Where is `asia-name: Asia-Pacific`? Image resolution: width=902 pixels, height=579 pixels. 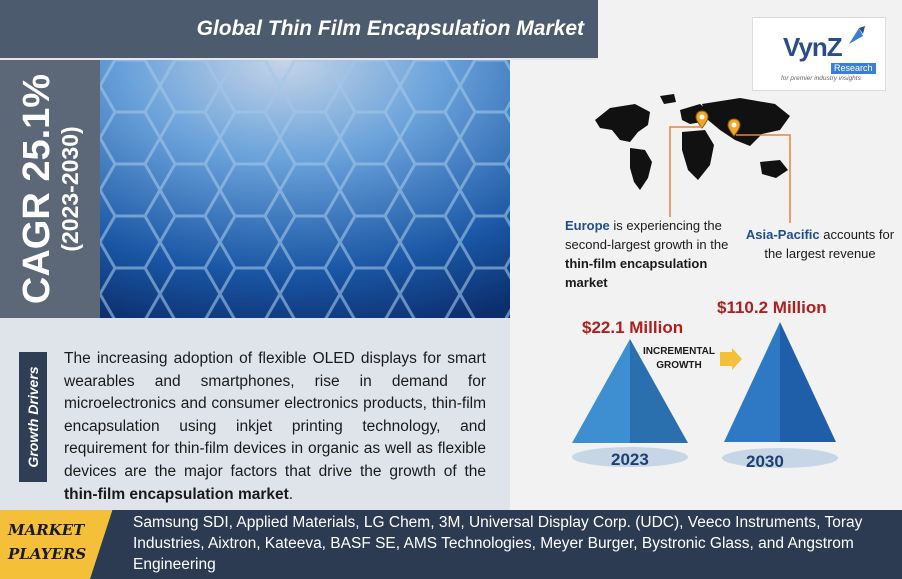 asia-name: Asia-Pacific is located at coordinates (782, 234).